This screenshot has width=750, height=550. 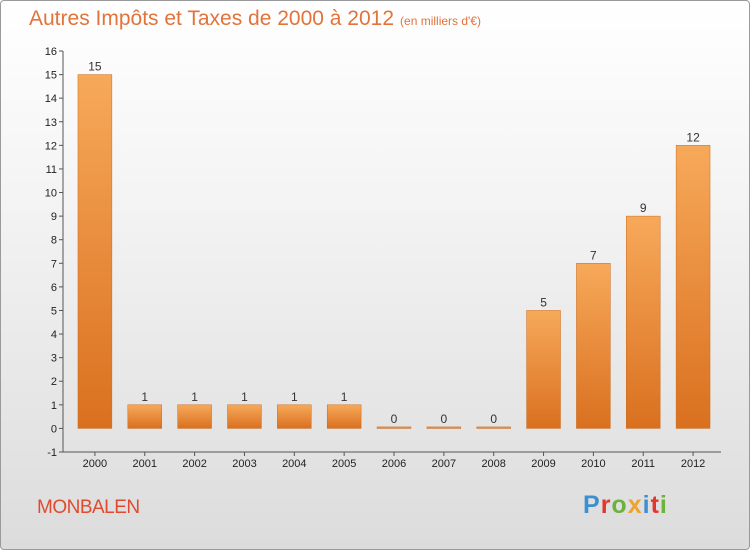 I want to click on y-tick-label: 10, so click(x=51, y=194).